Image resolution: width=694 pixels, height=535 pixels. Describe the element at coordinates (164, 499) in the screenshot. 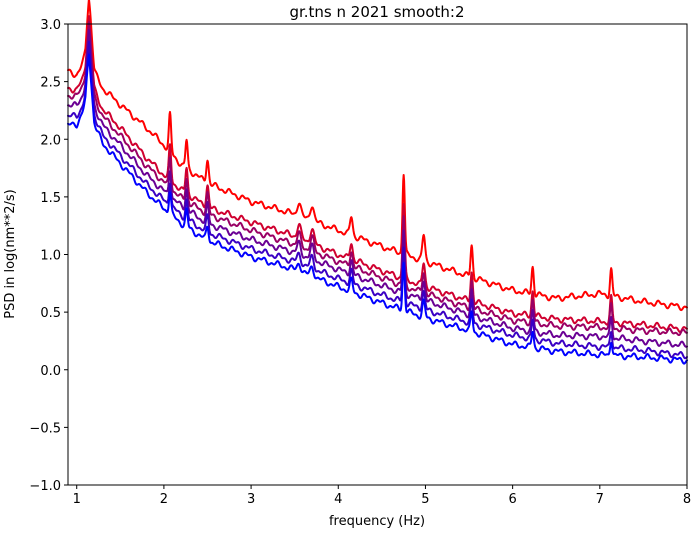

I see `x-tick-label: 2` at that location.